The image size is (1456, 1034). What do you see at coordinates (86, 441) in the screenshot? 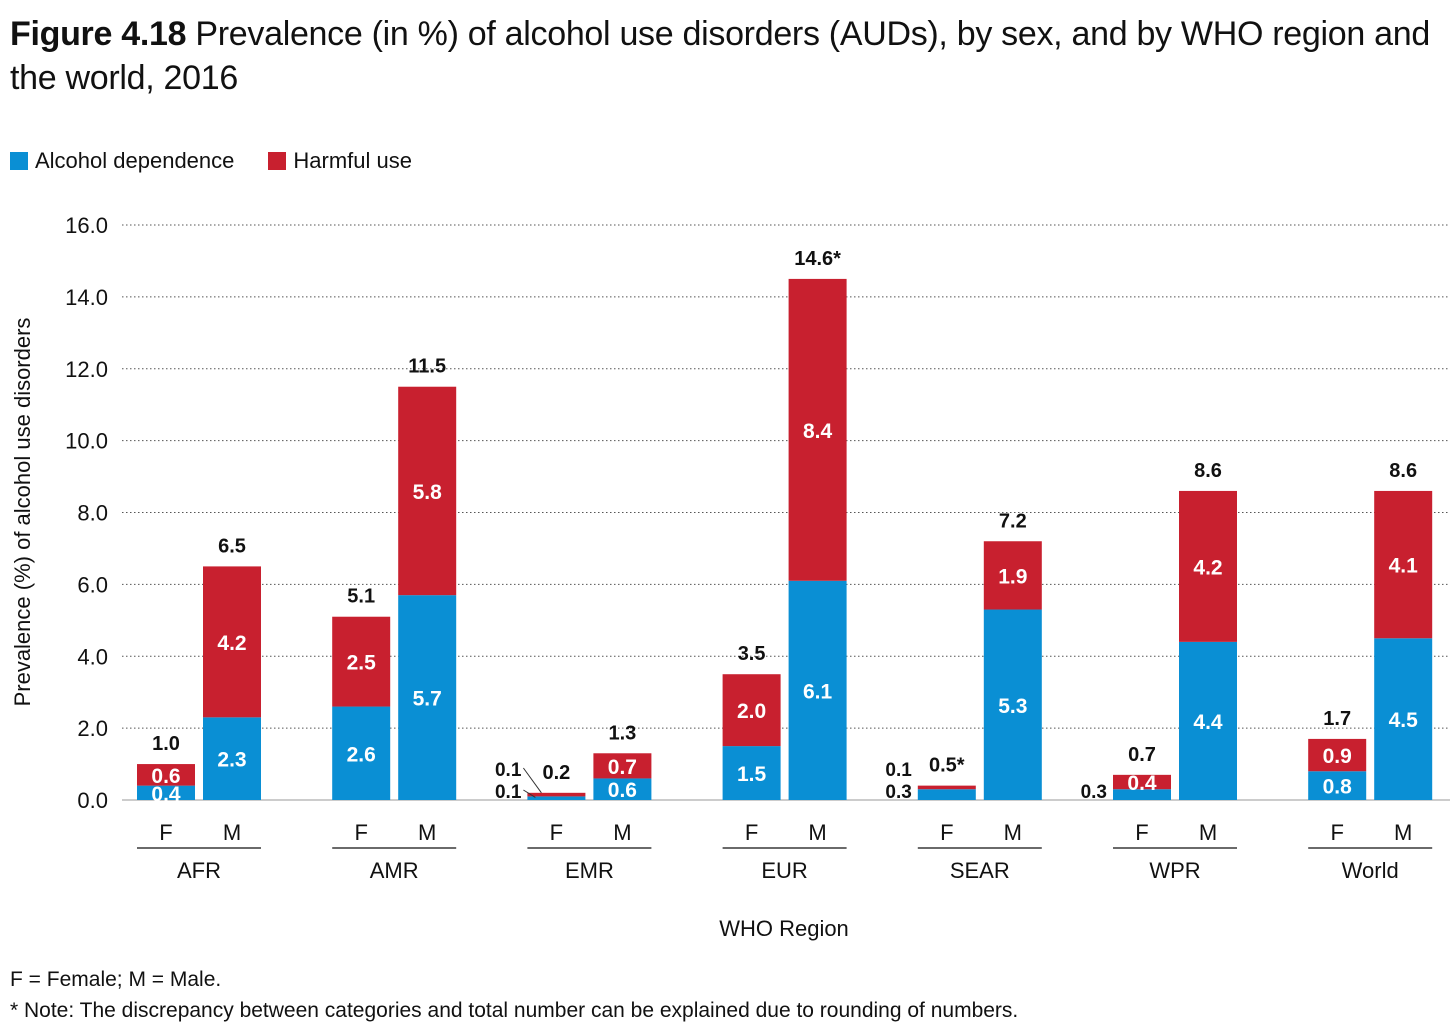
I see `y-tick-label: 10.0` at bounding box center [86, 441].